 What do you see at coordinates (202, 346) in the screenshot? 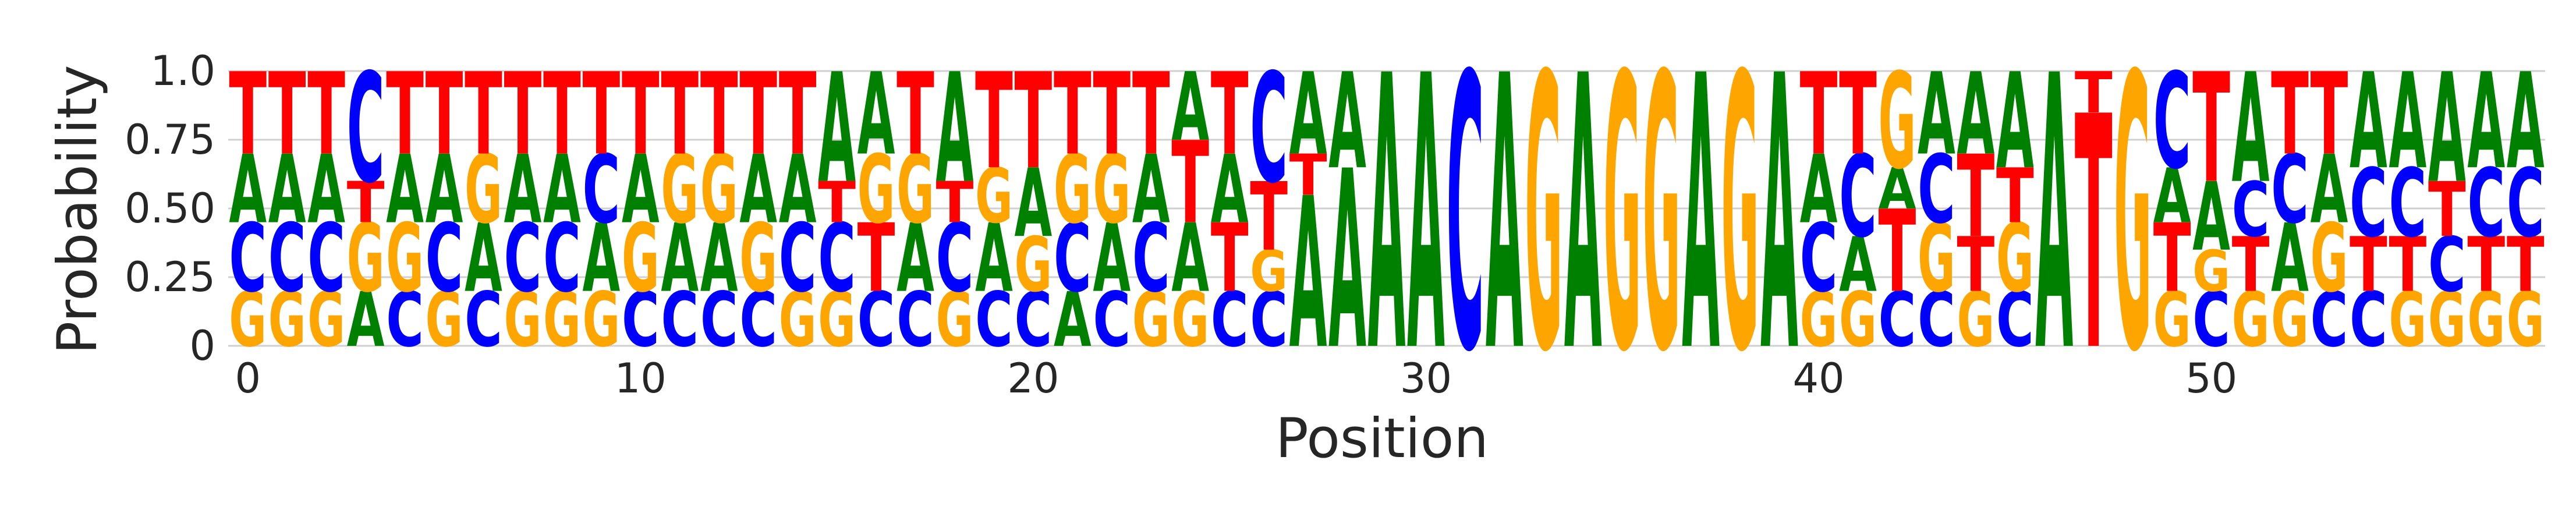
I see `y-tick-label: 0` at bounding box center [202, 346].